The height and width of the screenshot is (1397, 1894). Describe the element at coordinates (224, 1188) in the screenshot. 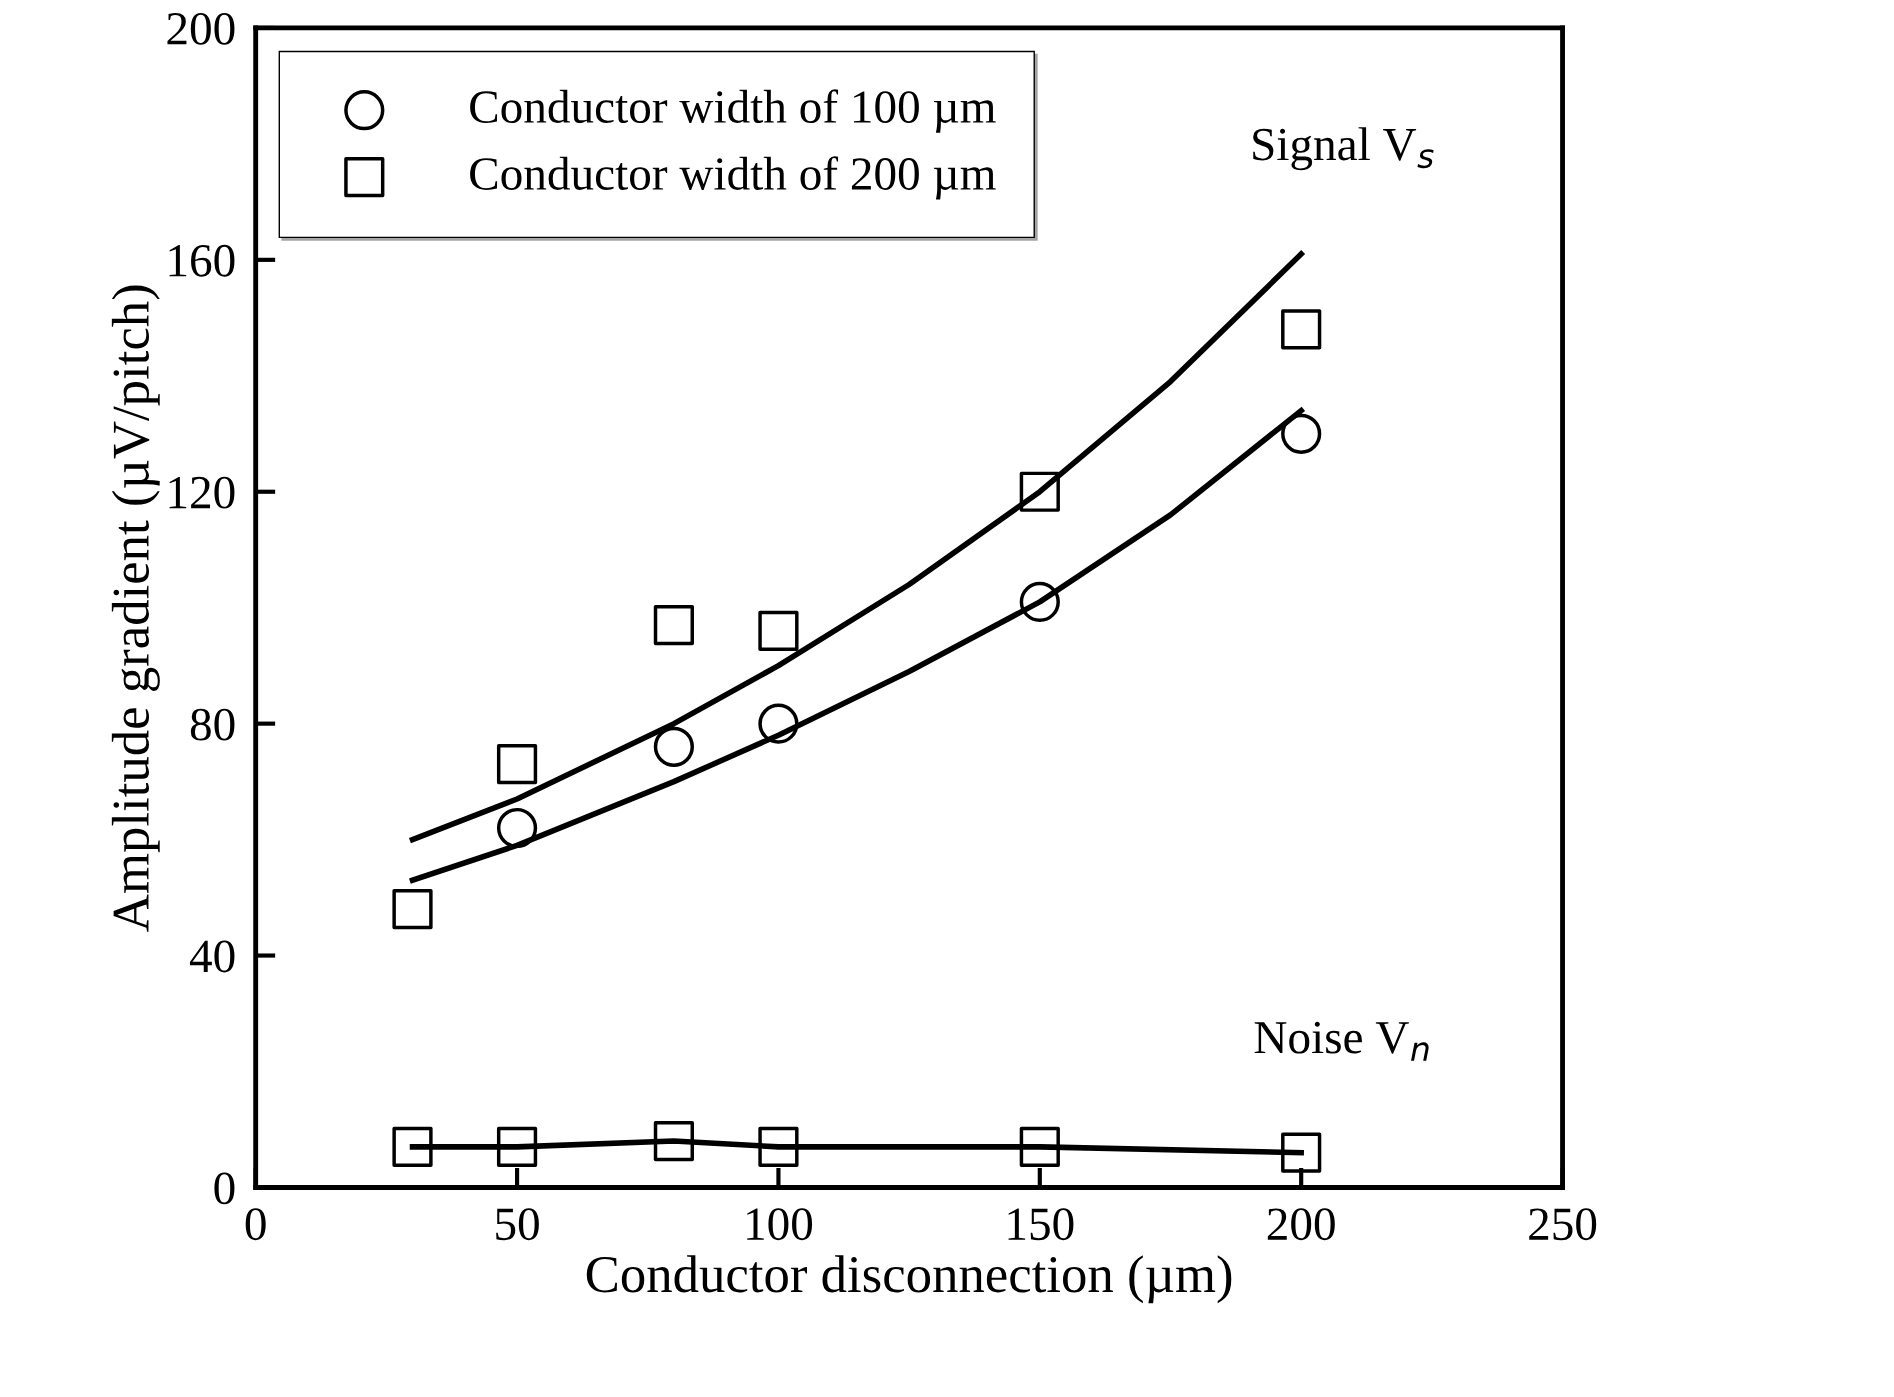

I see `y-tick-label: 0` at that location.